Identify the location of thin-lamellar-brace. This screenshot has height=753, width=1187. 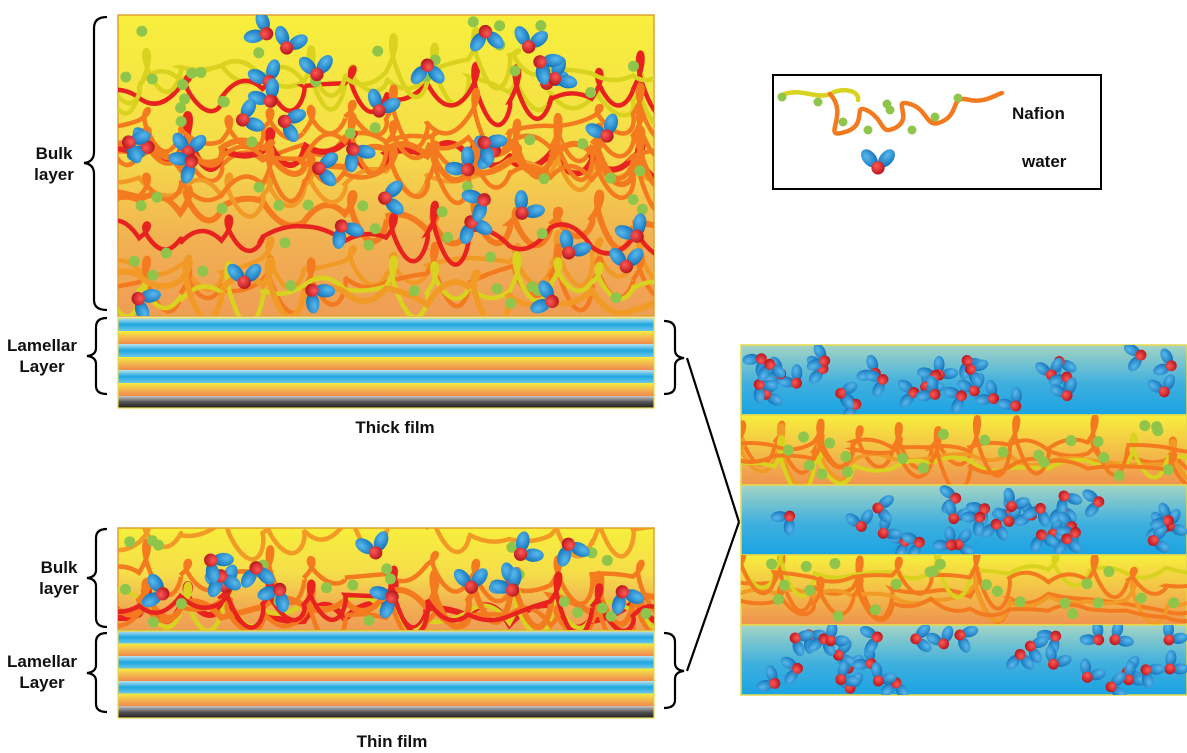
(97, 672).